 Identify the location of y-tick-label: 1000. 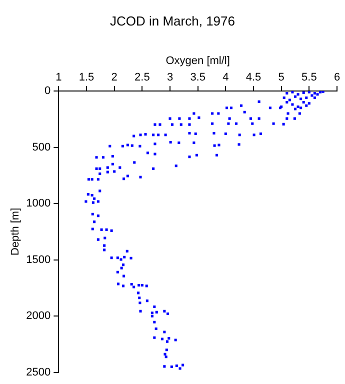
(38, 204).